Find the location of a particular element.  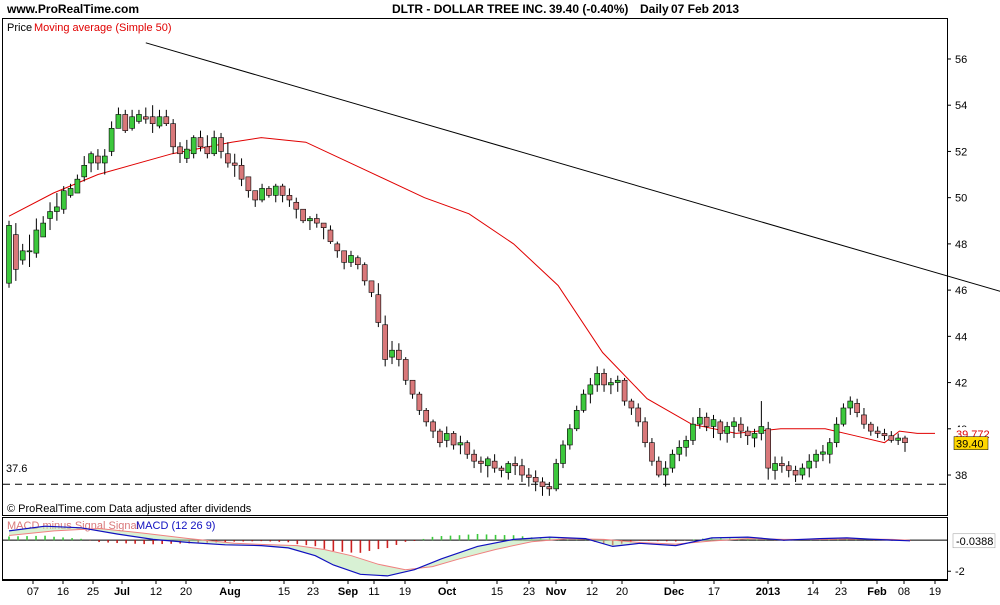

macd-series is located at coordinates (475, 551).